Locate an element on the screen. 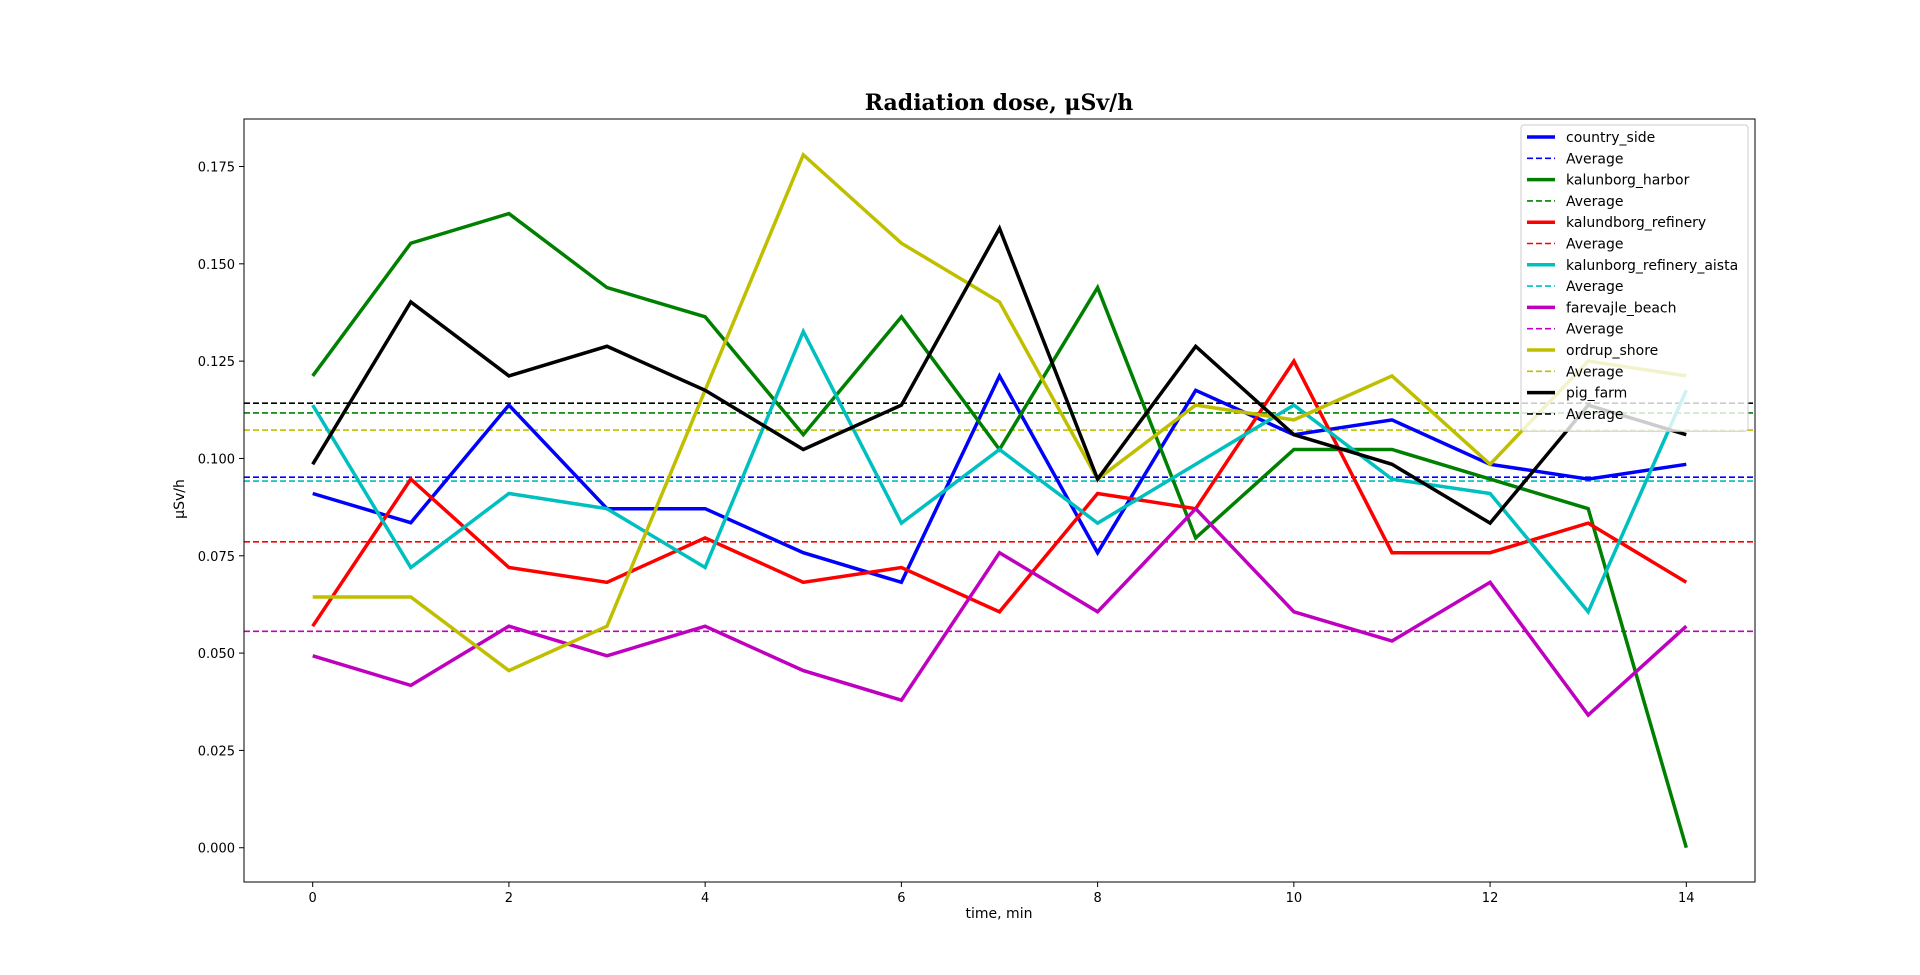 The height and width of the screenshot is (975, 1920). legend-label-average-kalundborg_refinery: Average is located at coordinates (1595, 245).